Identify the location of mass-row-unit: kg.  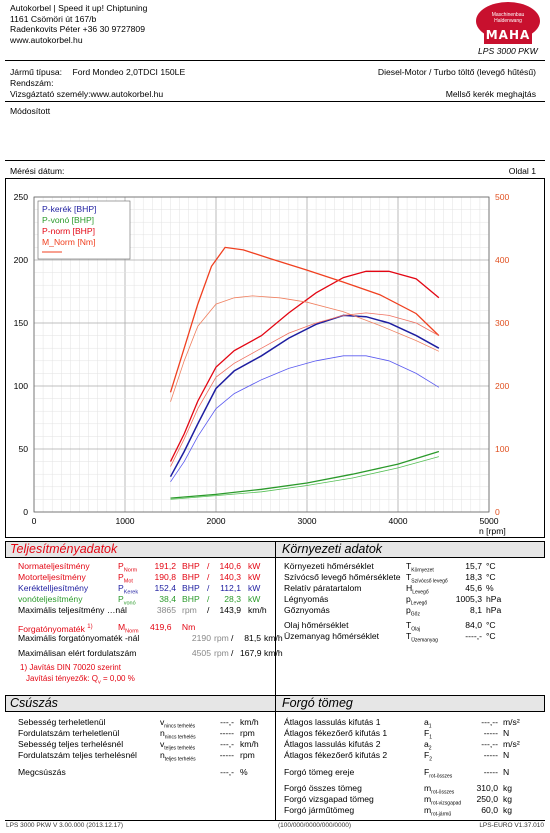
(508, 810).